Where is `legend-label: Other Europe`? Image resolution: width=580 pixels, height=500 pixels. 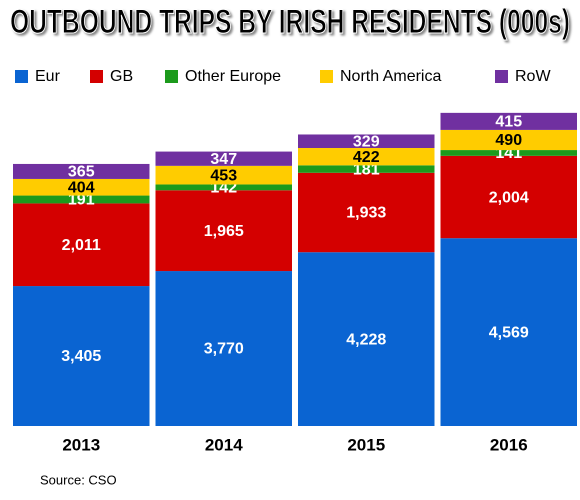 legend-label: Other Europe is located at coordinates (233, 76).